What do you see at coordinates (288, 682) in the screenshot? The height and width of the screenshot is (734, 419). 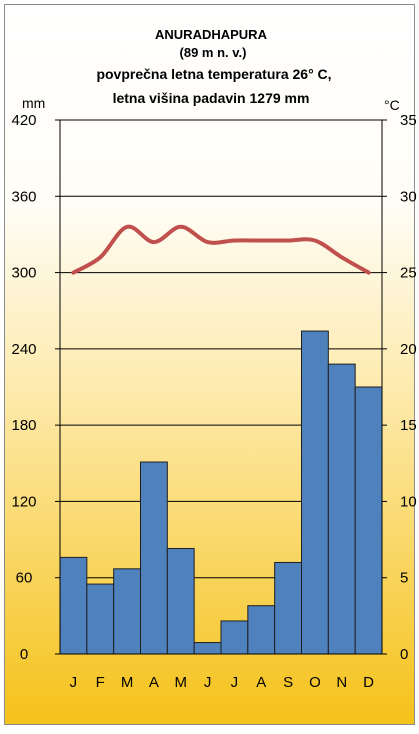 I see `month-label: S` at bounding box center [288, 682].